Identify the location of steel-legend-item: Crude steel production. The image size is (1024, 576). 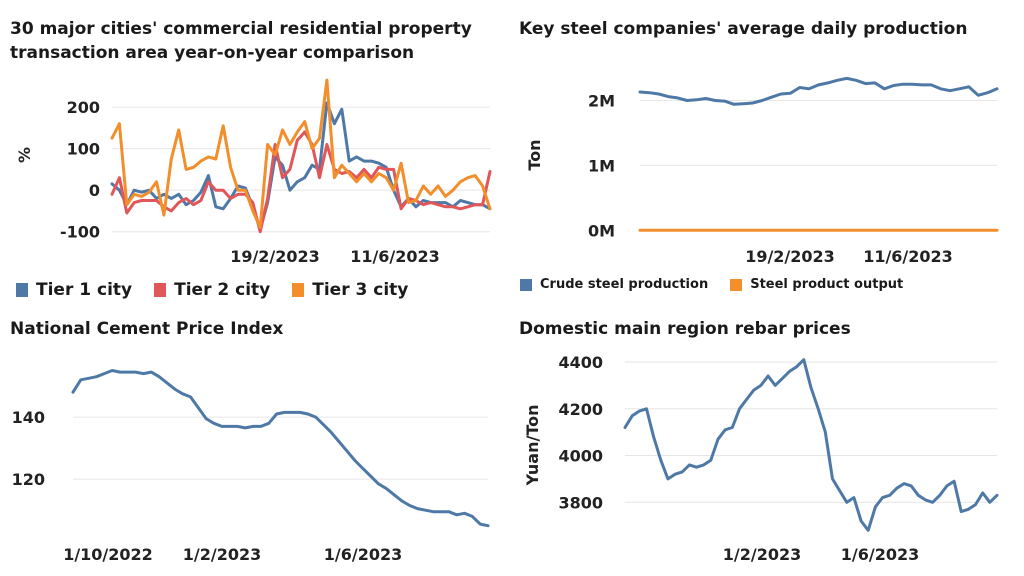
(614, 284).